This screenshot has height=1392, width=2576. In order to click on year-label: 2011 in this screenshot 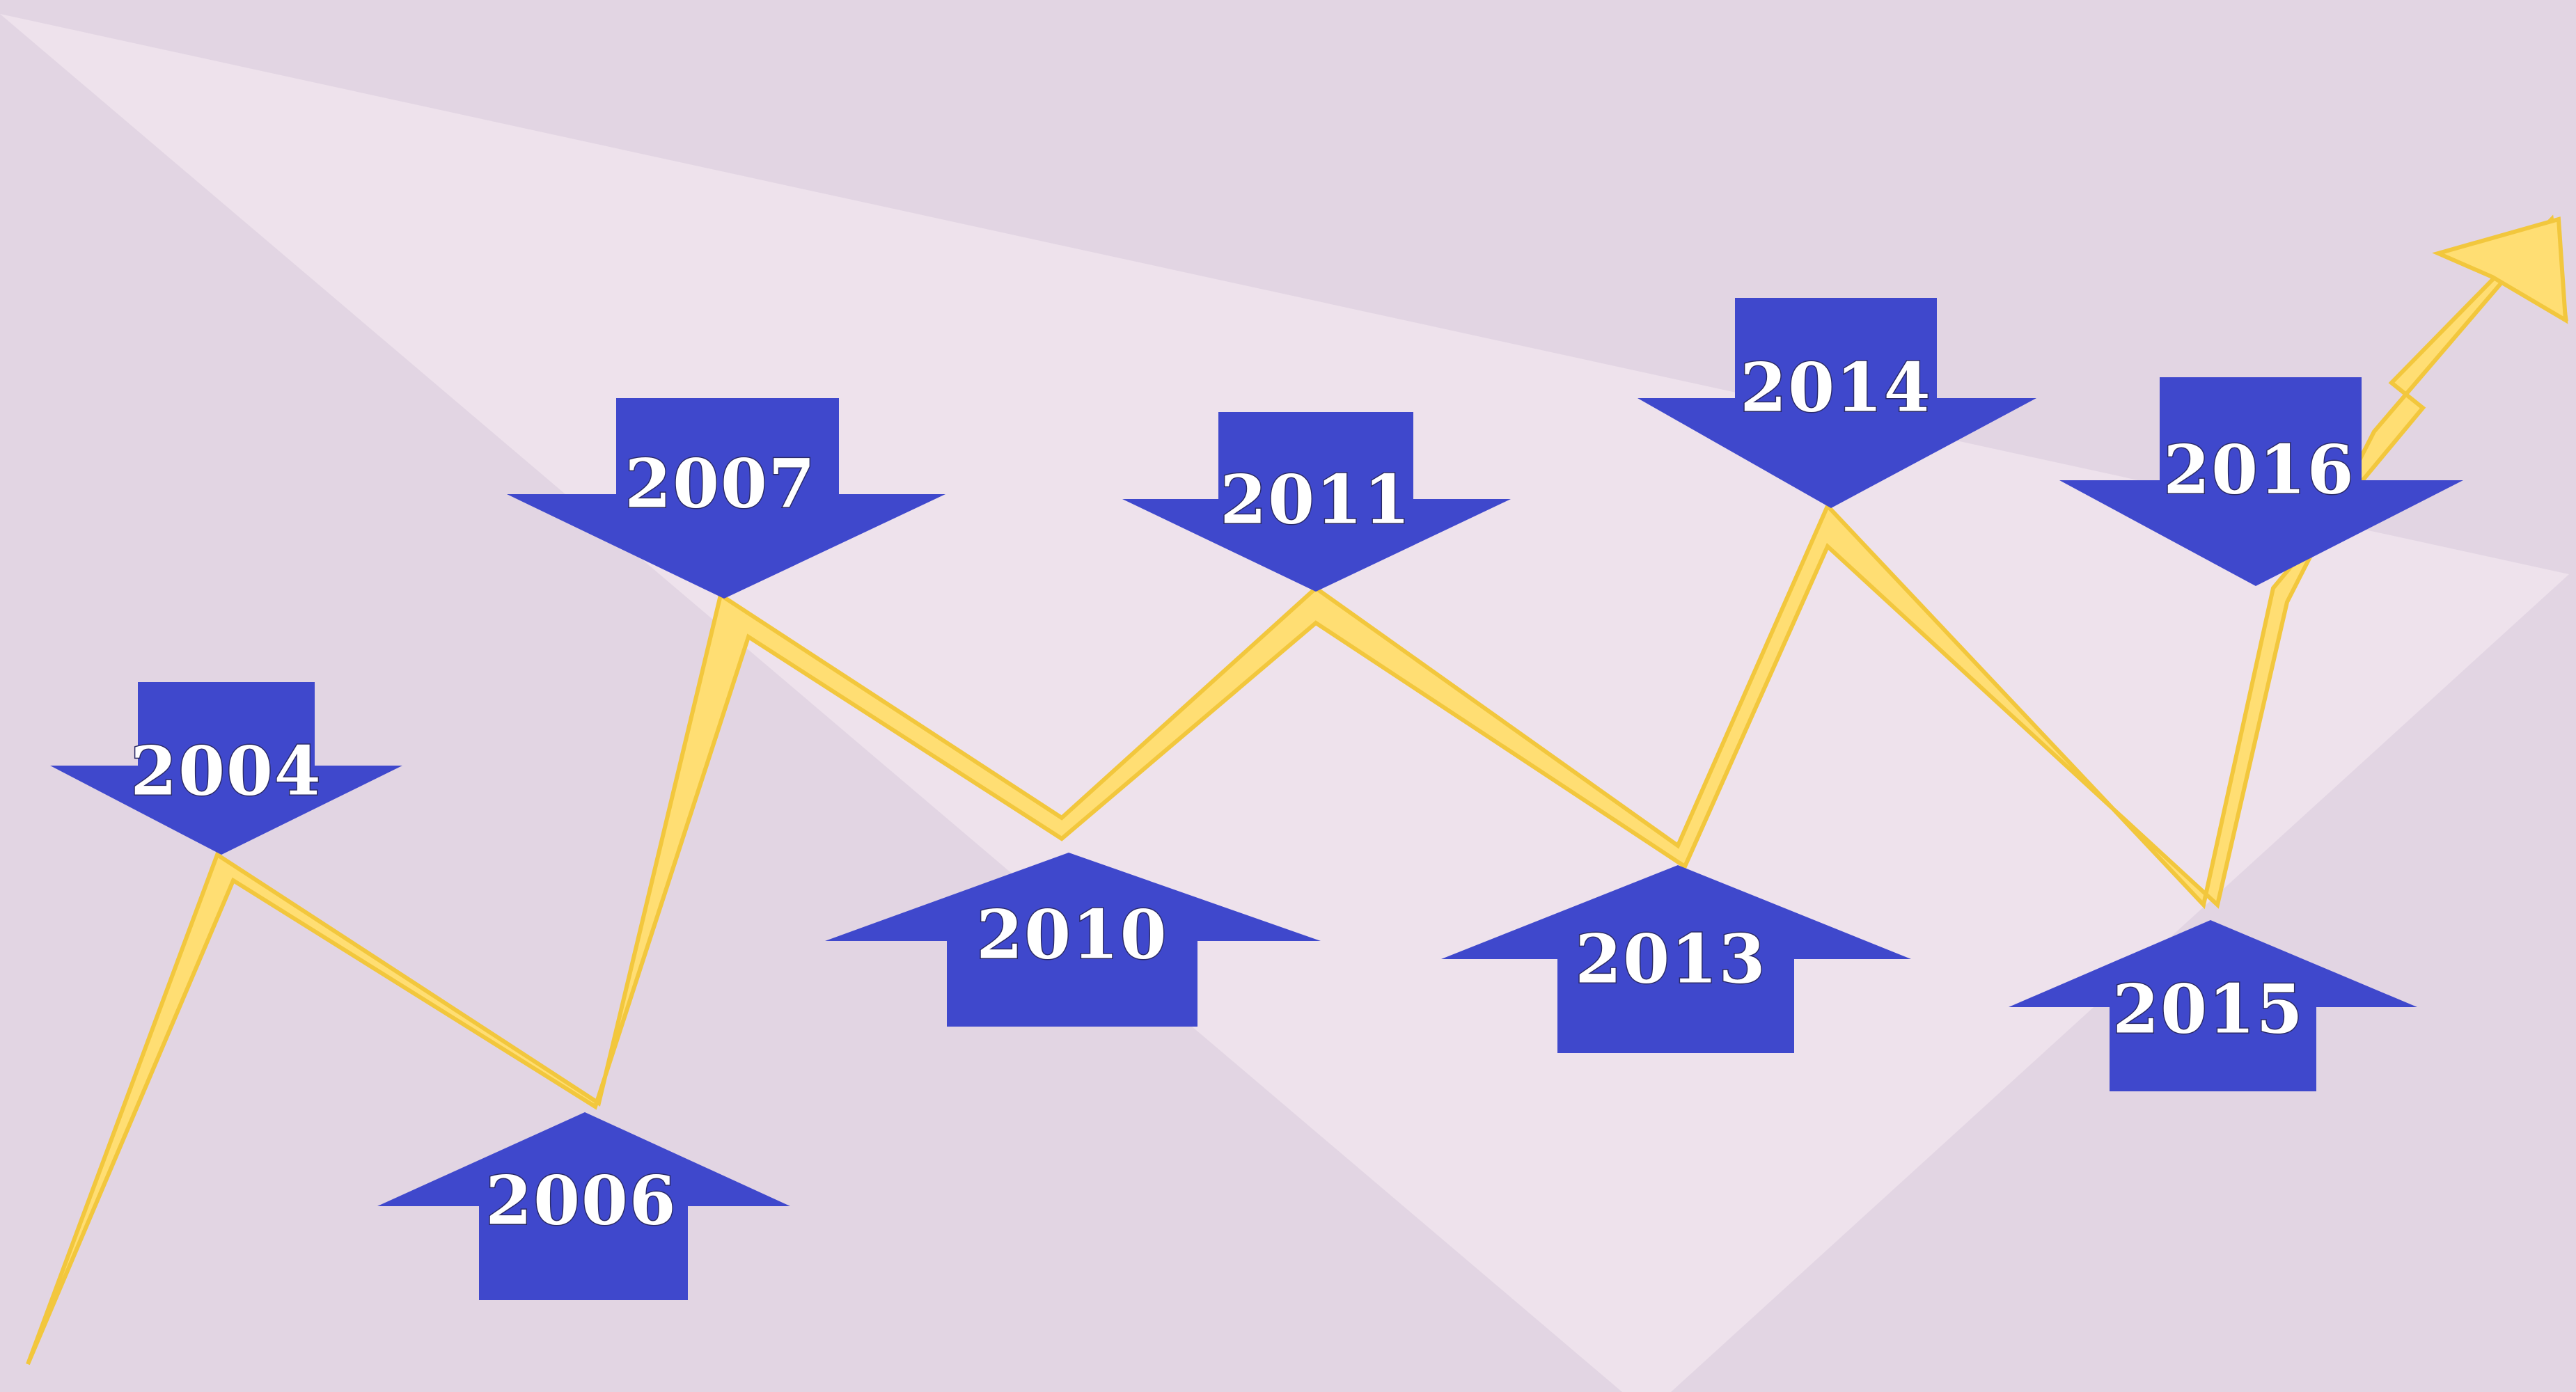, I will do `click(1315, 500)`.